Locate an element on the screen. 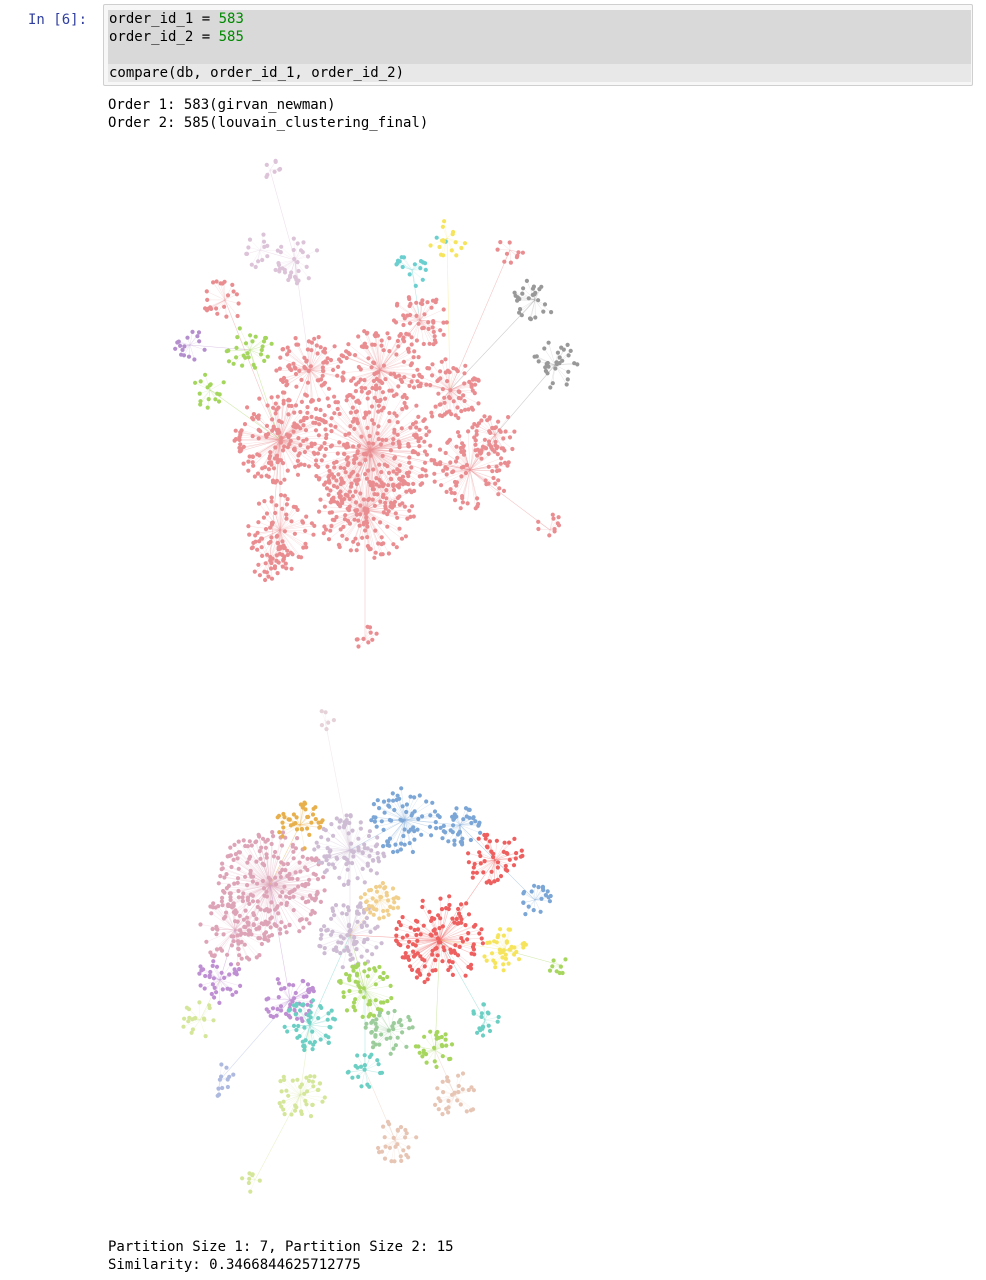 This screenshot has height=1280, width=986. code-line-1: order_id_1 = 583 is located at coordinates (539, 19).